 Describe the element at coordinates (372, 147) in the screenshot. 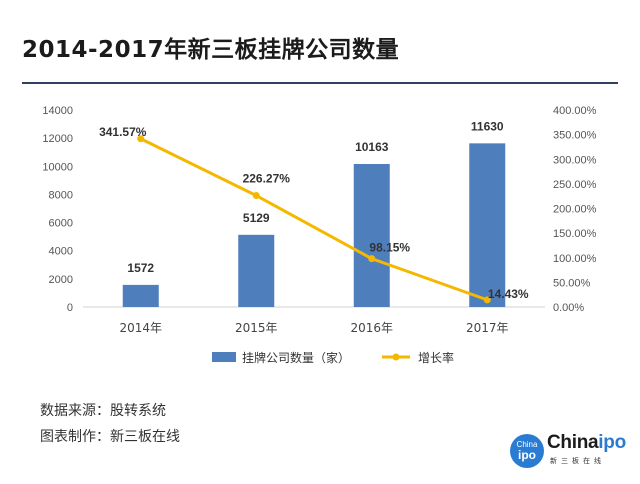

I see `bar-value-label: 10163` at that location.